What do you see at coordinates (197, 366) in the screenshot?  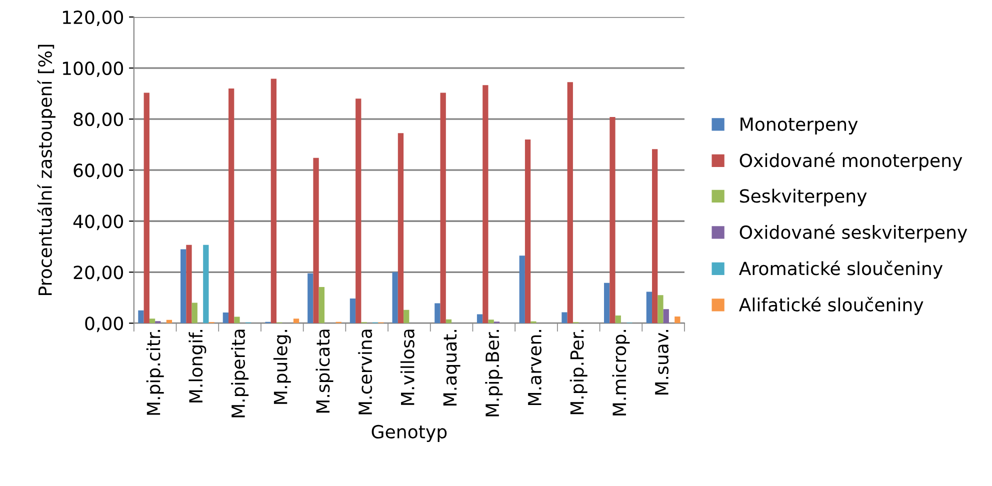 I see `x-tick-label: M.longif.` at bounding box center [197, 366].